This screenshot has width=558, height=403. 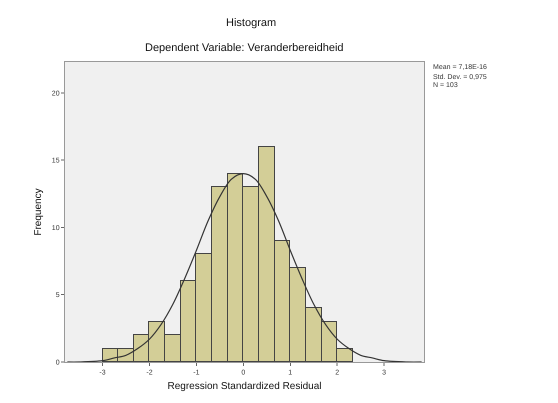 What do you see at coordinates (244, 48) in the screenshot?
I see `chart-subtitle: Dependent Variable: Veranderbereidheid` at bounding box center [244, 48].